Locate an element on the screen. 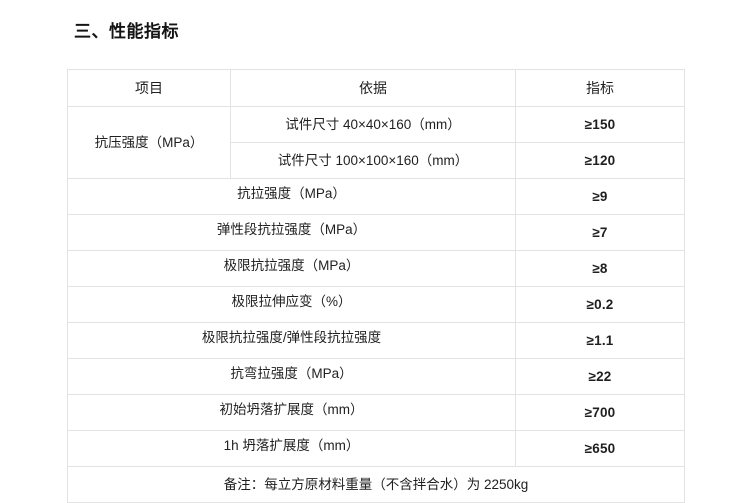 The image size is (750, 503). row-value-text: ≥0.2 is located at coordinates (600, 304).